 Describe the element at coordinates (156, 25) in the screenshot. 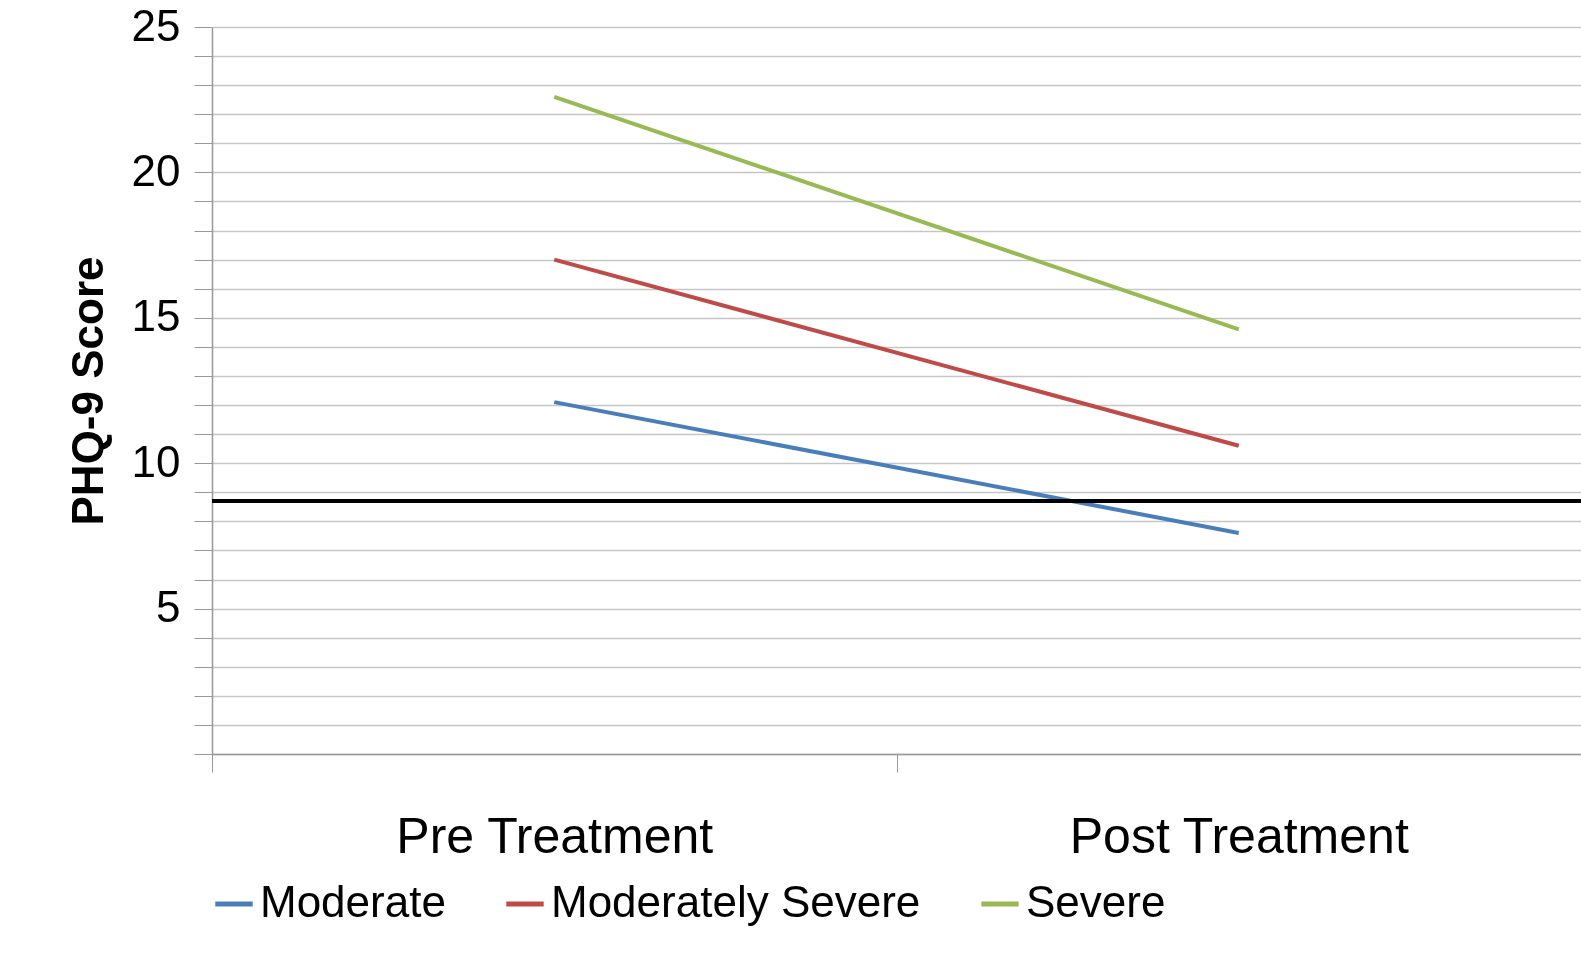

I see `y-tick-label: 25` at that location.